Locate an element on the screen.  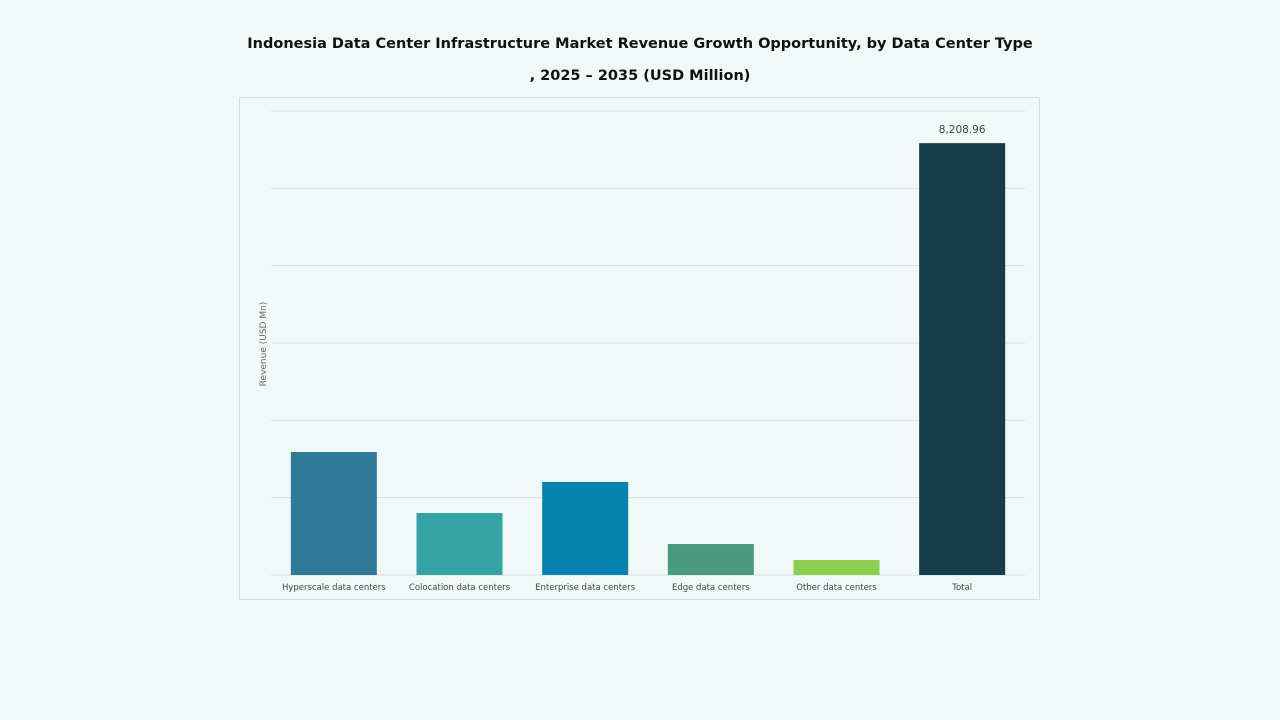
chart-subtitle: , 2025 – 2035 (USD Million) is located at coordinates (640, 76).